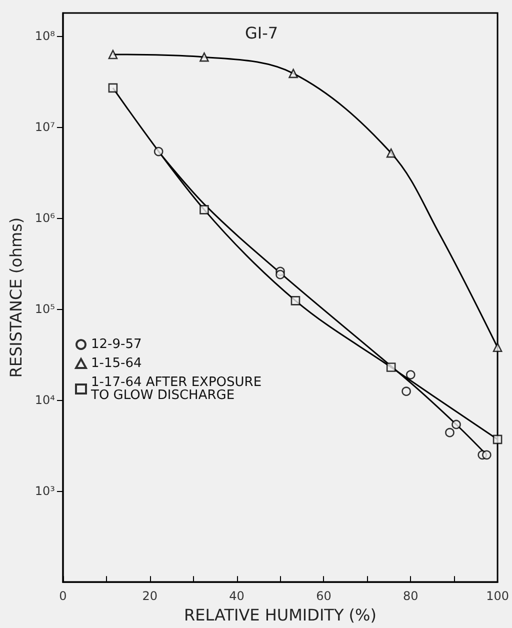  Describe the element at coordinates (45, 127) in the screenshot. I see `y-tick-label: 10⁷` at that location.